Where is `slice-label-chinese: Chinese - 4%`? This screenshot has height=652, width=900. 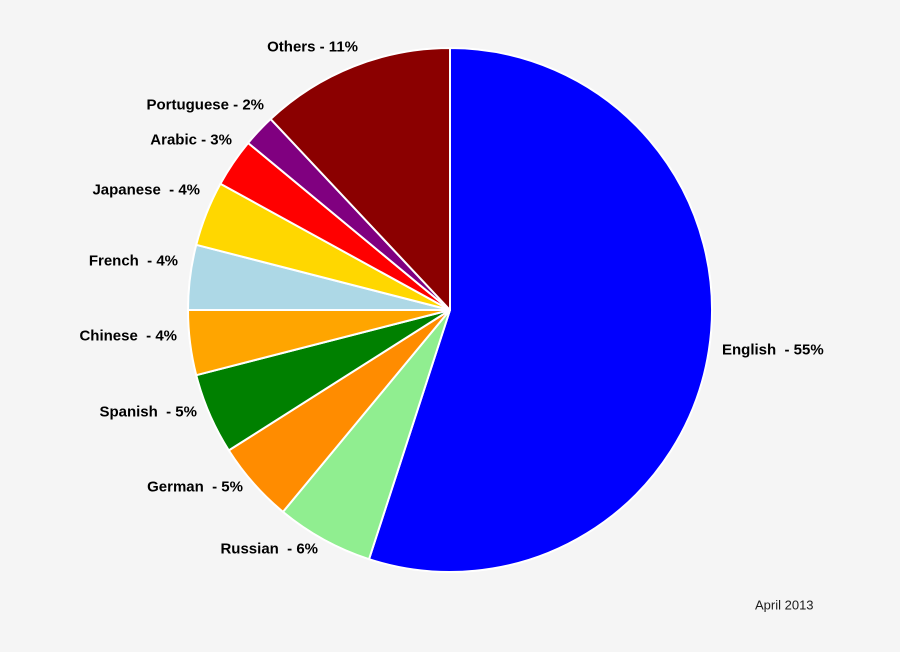
slice-label-chinese: Chinese - 4% is located at coordinates (128, 336).